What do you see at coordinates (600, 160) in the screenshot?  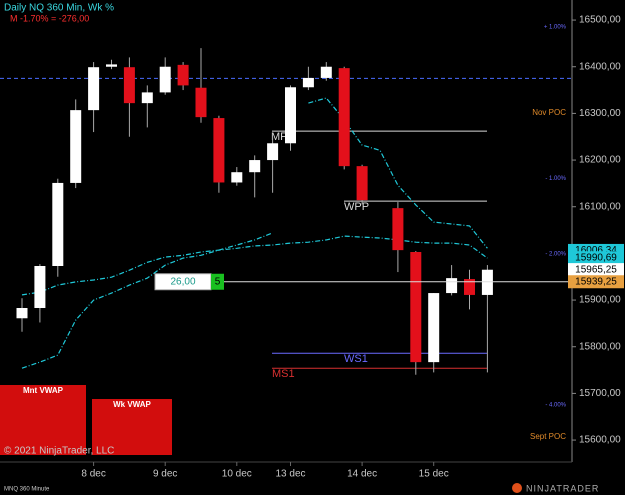 I see `y-tick-label: 16200,00` at bounding box center [600, 160].